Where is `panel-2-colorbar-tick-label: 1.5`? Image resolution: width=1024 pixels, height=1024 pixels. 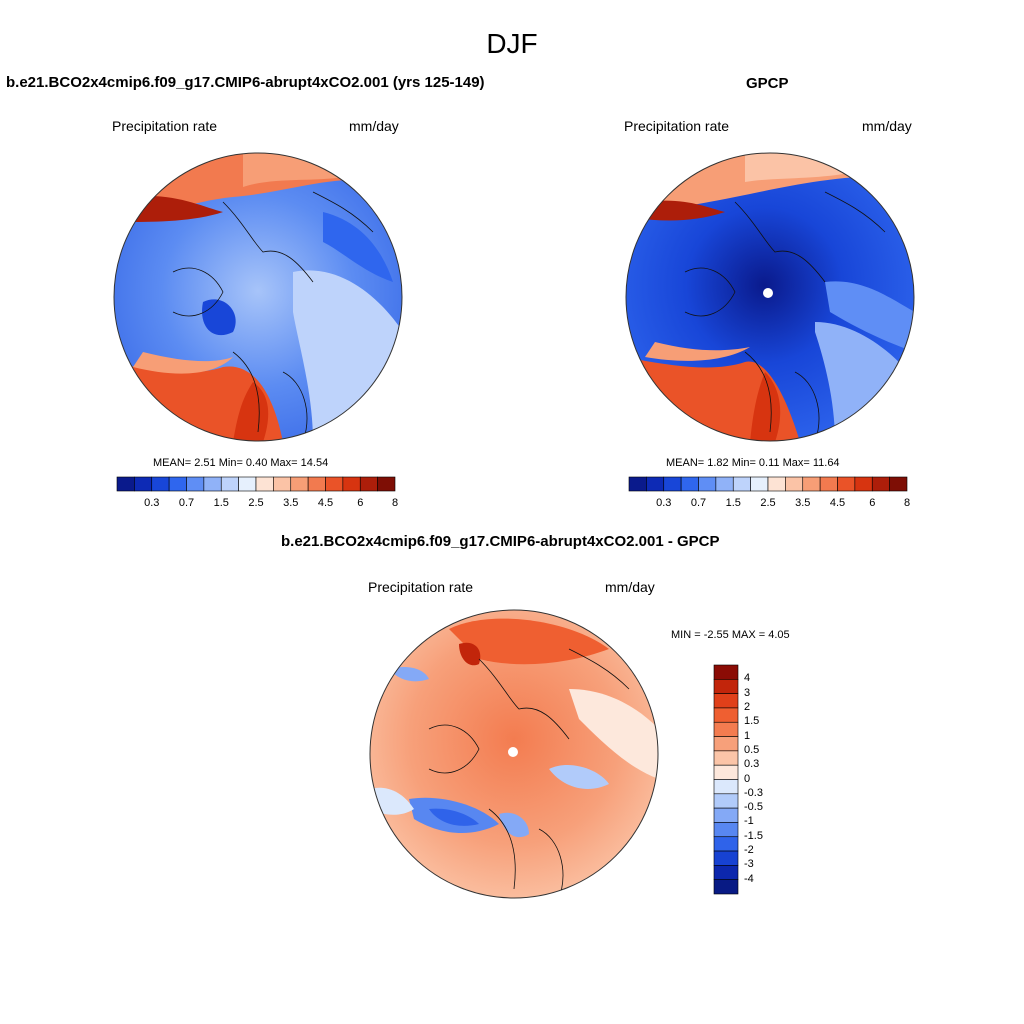
panel-2-colorbar-tick-label: 1.5 is located at coordinates (733, 503).